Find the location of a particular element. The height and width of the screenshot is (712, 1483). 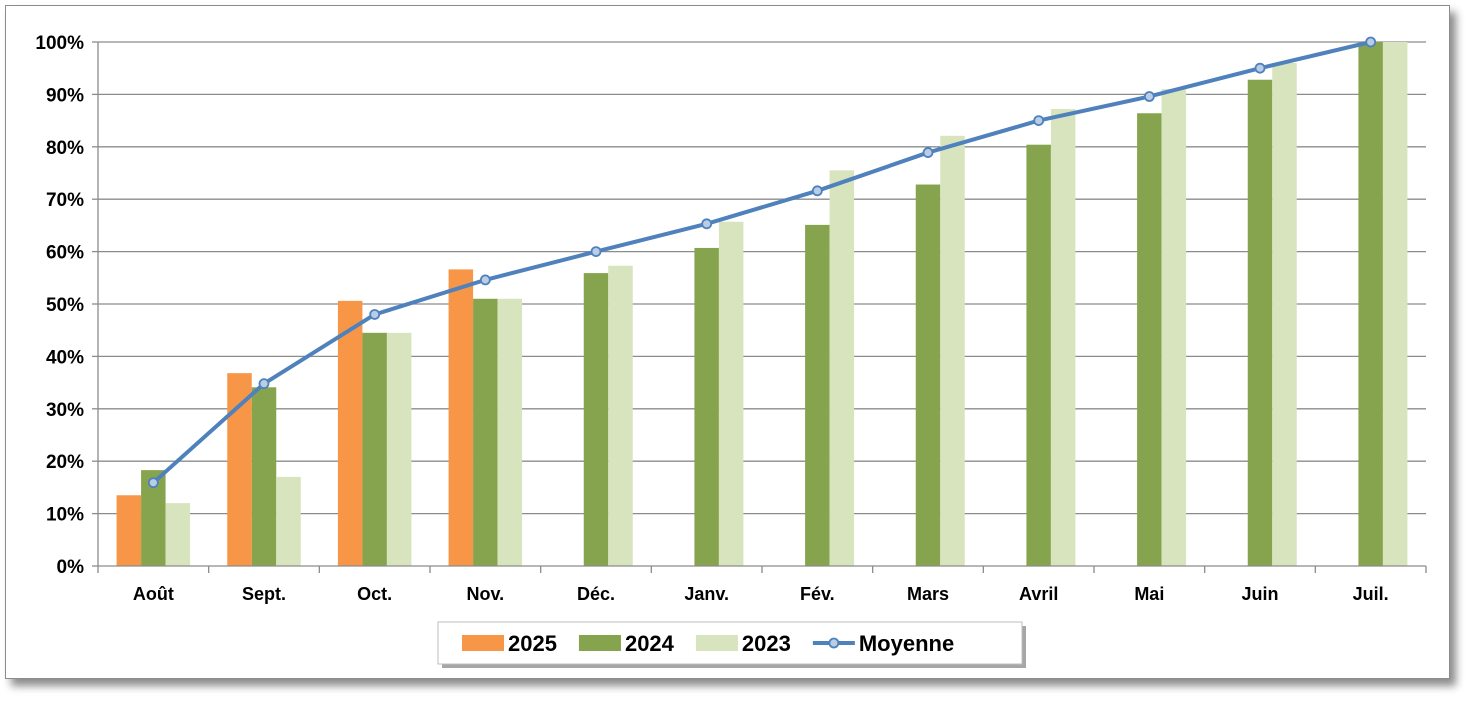

bar-2023-juin is located at coordinates (1284, 314).